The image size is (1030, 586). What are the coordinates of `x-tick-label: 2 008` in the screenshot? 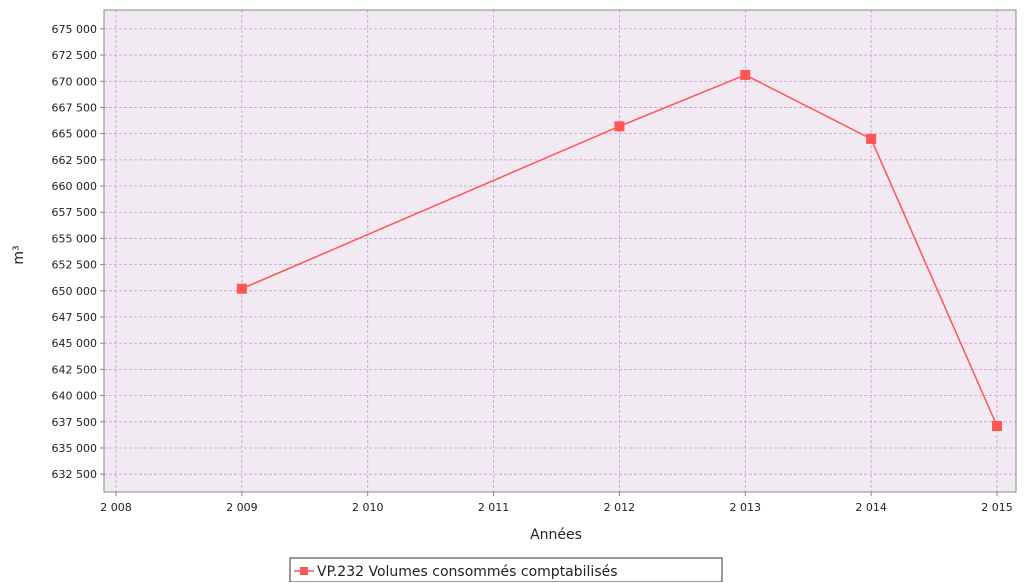 It's located at (116, 507).